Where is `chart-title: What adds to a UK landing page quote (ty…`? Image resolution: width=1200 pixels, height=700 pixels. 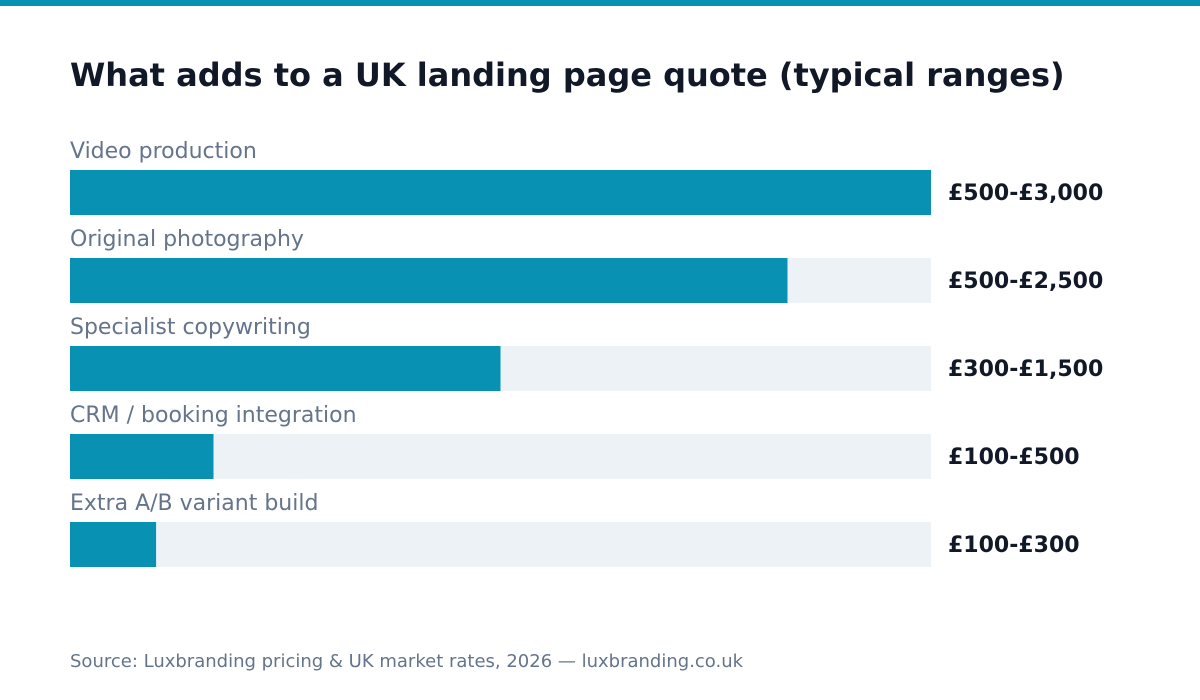
chart-title: What adds to a UK landing page quote (ty… is located at coordinates (567, 75).